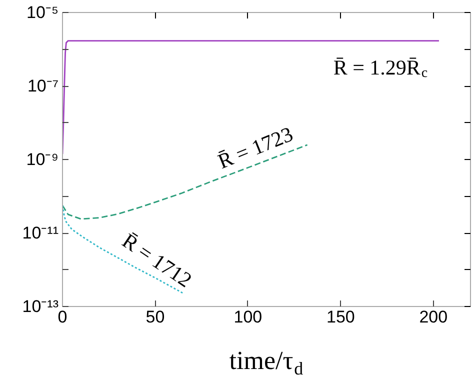 The width and height of the screenshot is (474, 391). Describe the element at coordinates (40, 233) in the screenshot. I see `y-tick-label: 10⁻¹¹` at that location.